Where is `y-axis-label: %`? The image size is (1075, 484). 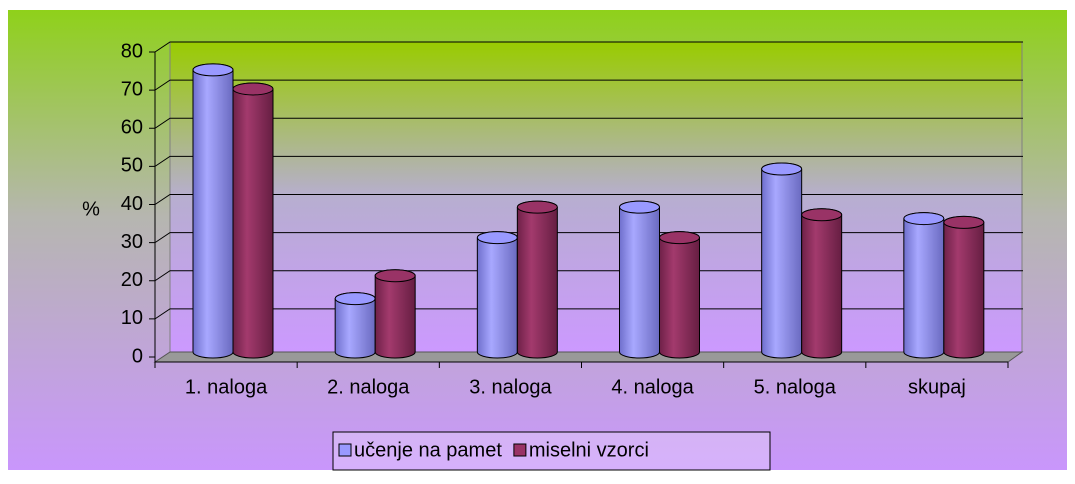 y-axis-label: % is located at coordinates (91, 209).